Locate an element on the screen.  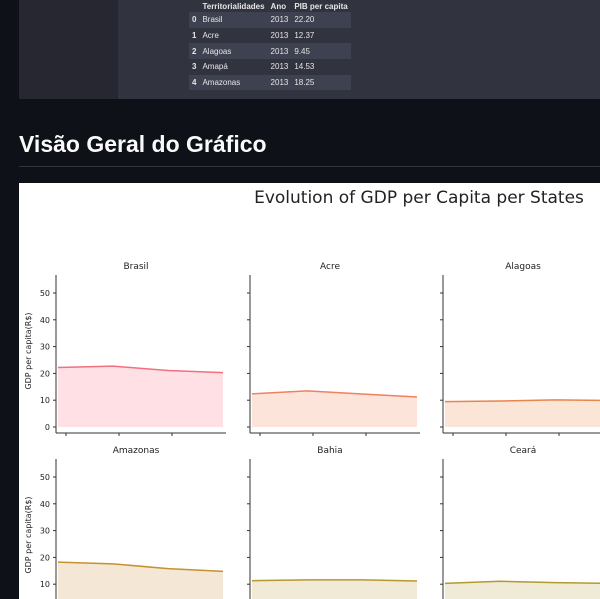
row-index: 1 is located at coordinates (194, 36).